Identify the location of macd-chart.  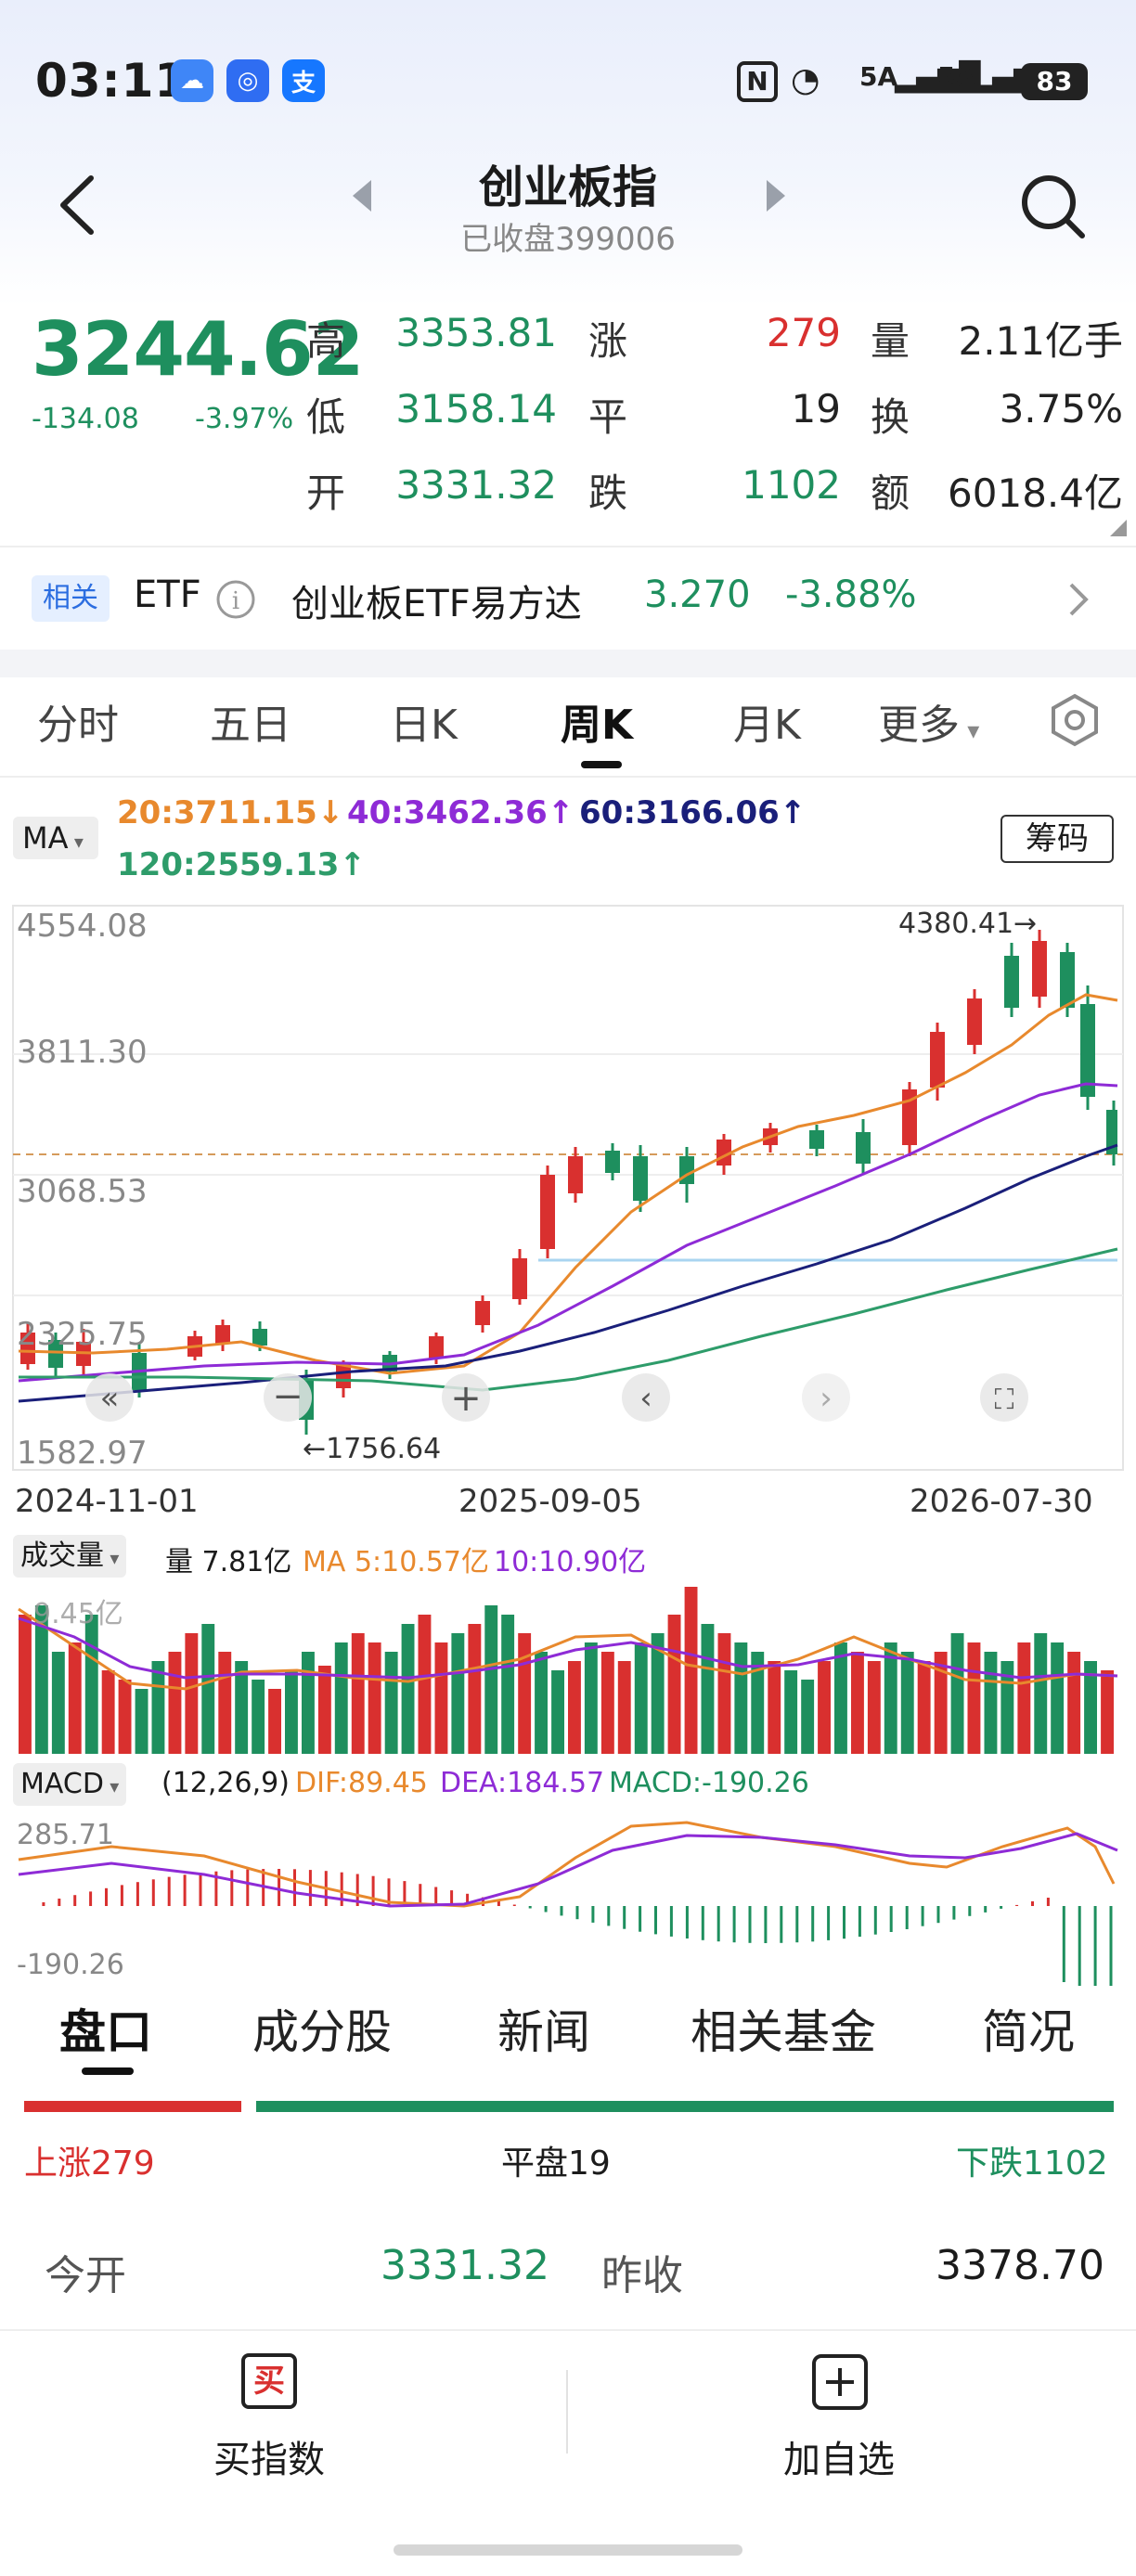
(568, 1898).